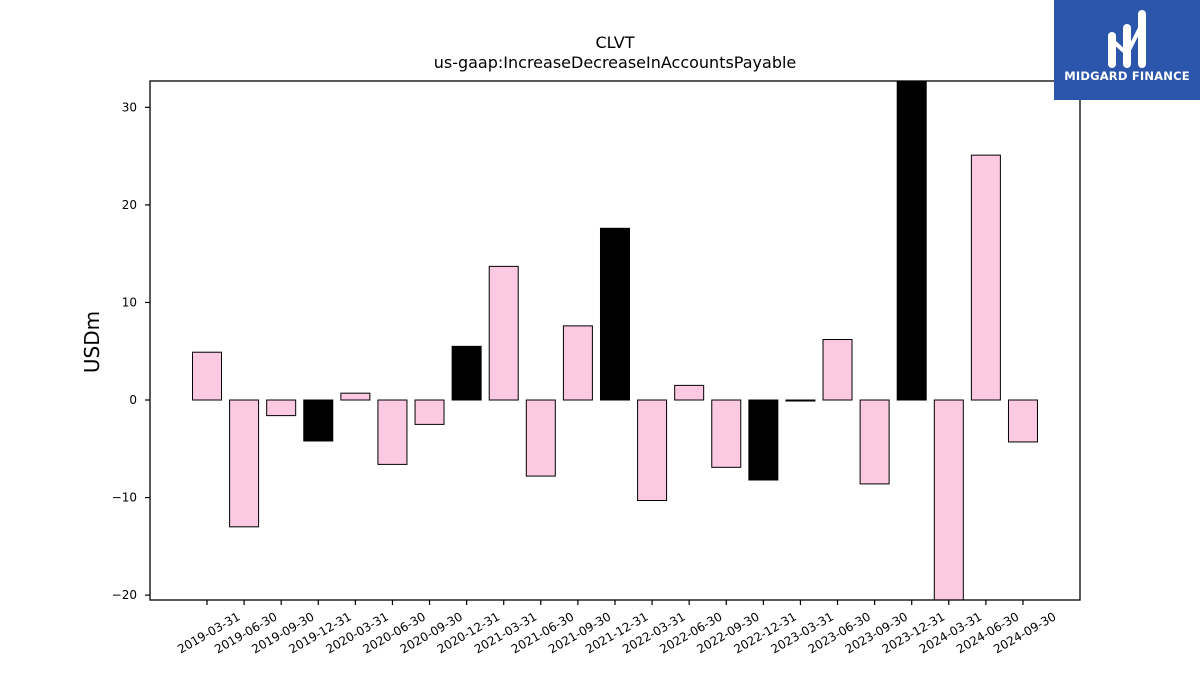 The width and height of the screenshot is (1200, 675). I want to click on y-tick-label: −20, so click(124, 595).